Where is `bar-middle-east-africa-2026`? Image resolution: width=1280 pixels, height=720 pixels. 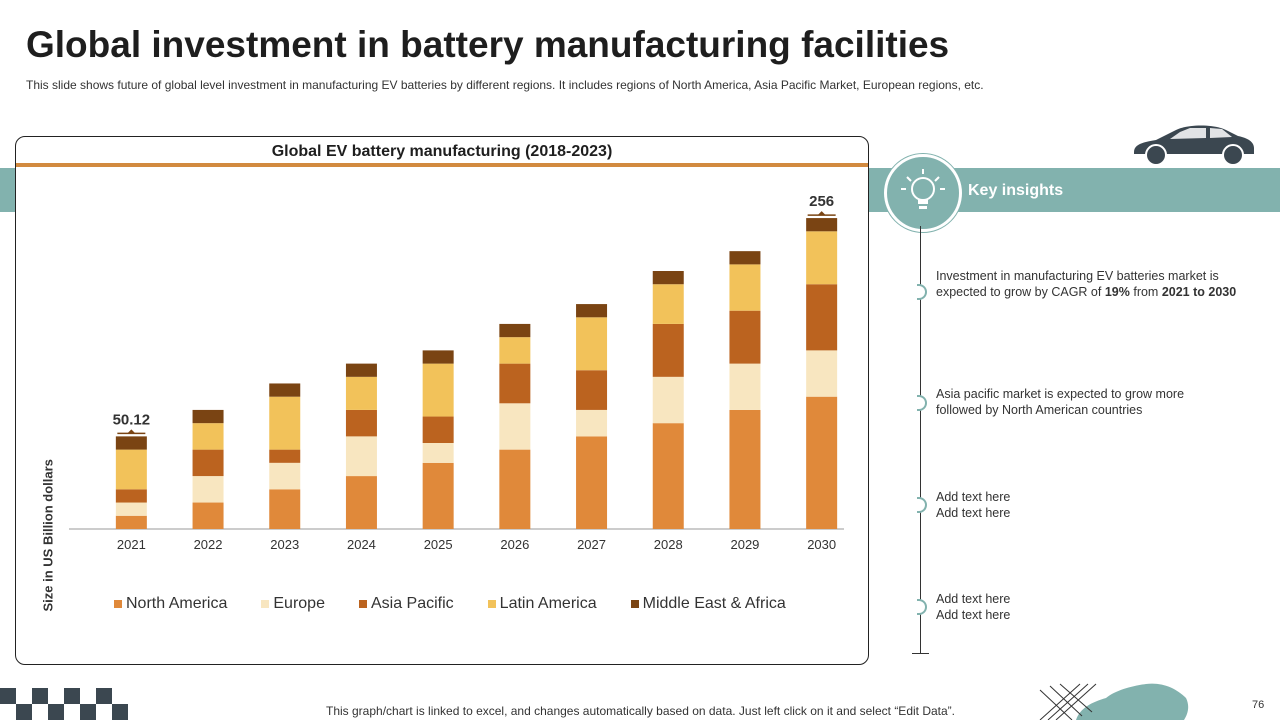
bar-middle-east-africa-2026 is located at coordinates (515, 330).